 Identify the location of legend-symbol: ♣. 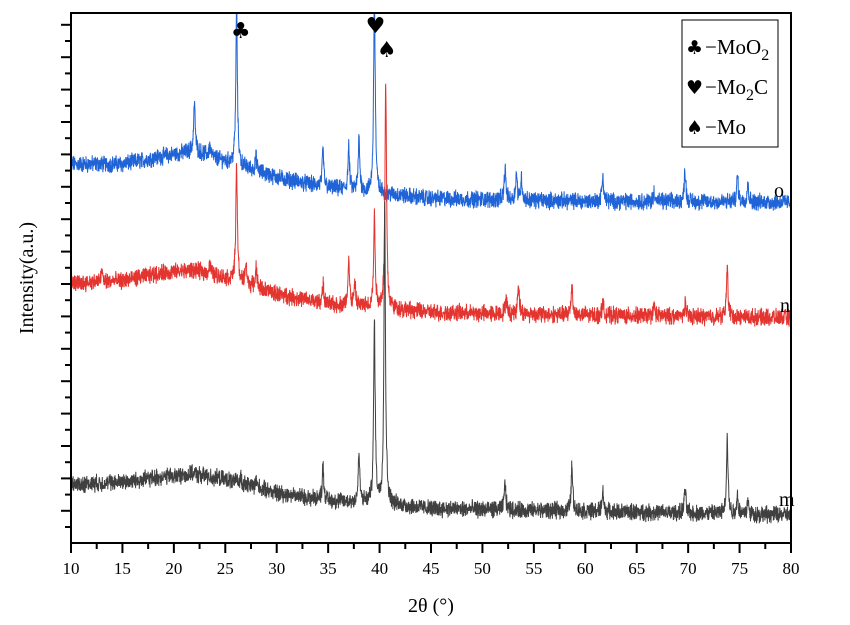
(694, 48).